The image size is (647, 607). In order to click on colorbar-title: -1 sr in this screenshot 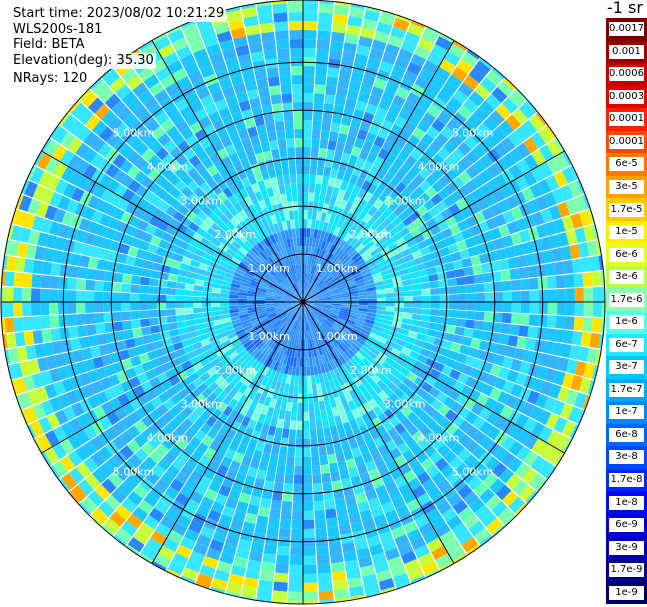, I will do `click(625, 8)`.